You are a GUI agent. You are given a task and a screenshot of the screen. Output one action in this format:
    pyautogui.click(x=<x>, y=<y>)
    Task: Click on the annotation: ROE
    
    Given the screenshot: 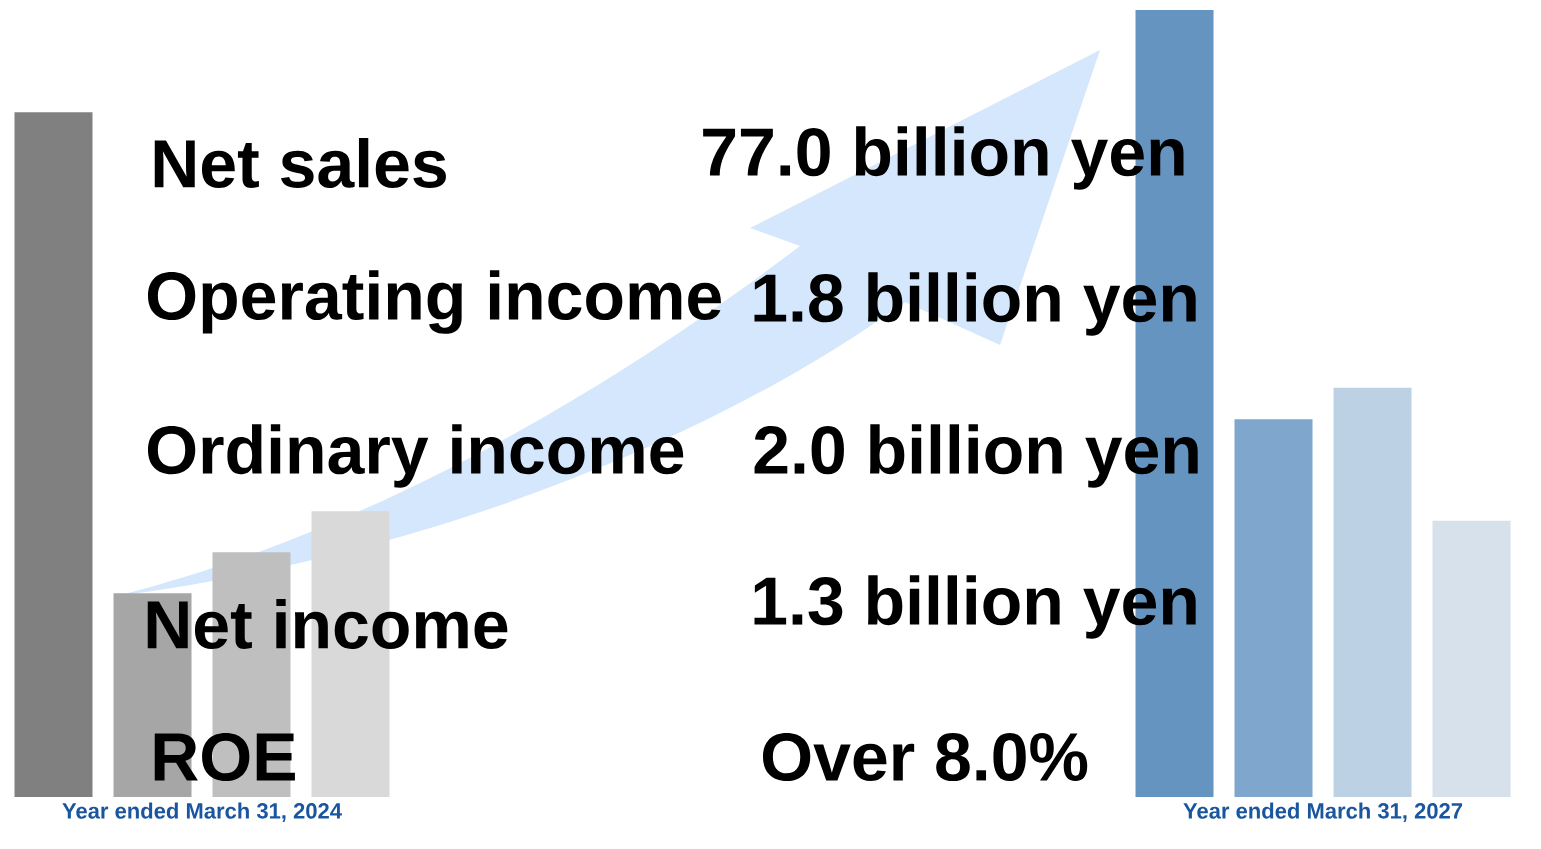 What is the action you would take?
    pyautogui.click(x=224, y=757)
    